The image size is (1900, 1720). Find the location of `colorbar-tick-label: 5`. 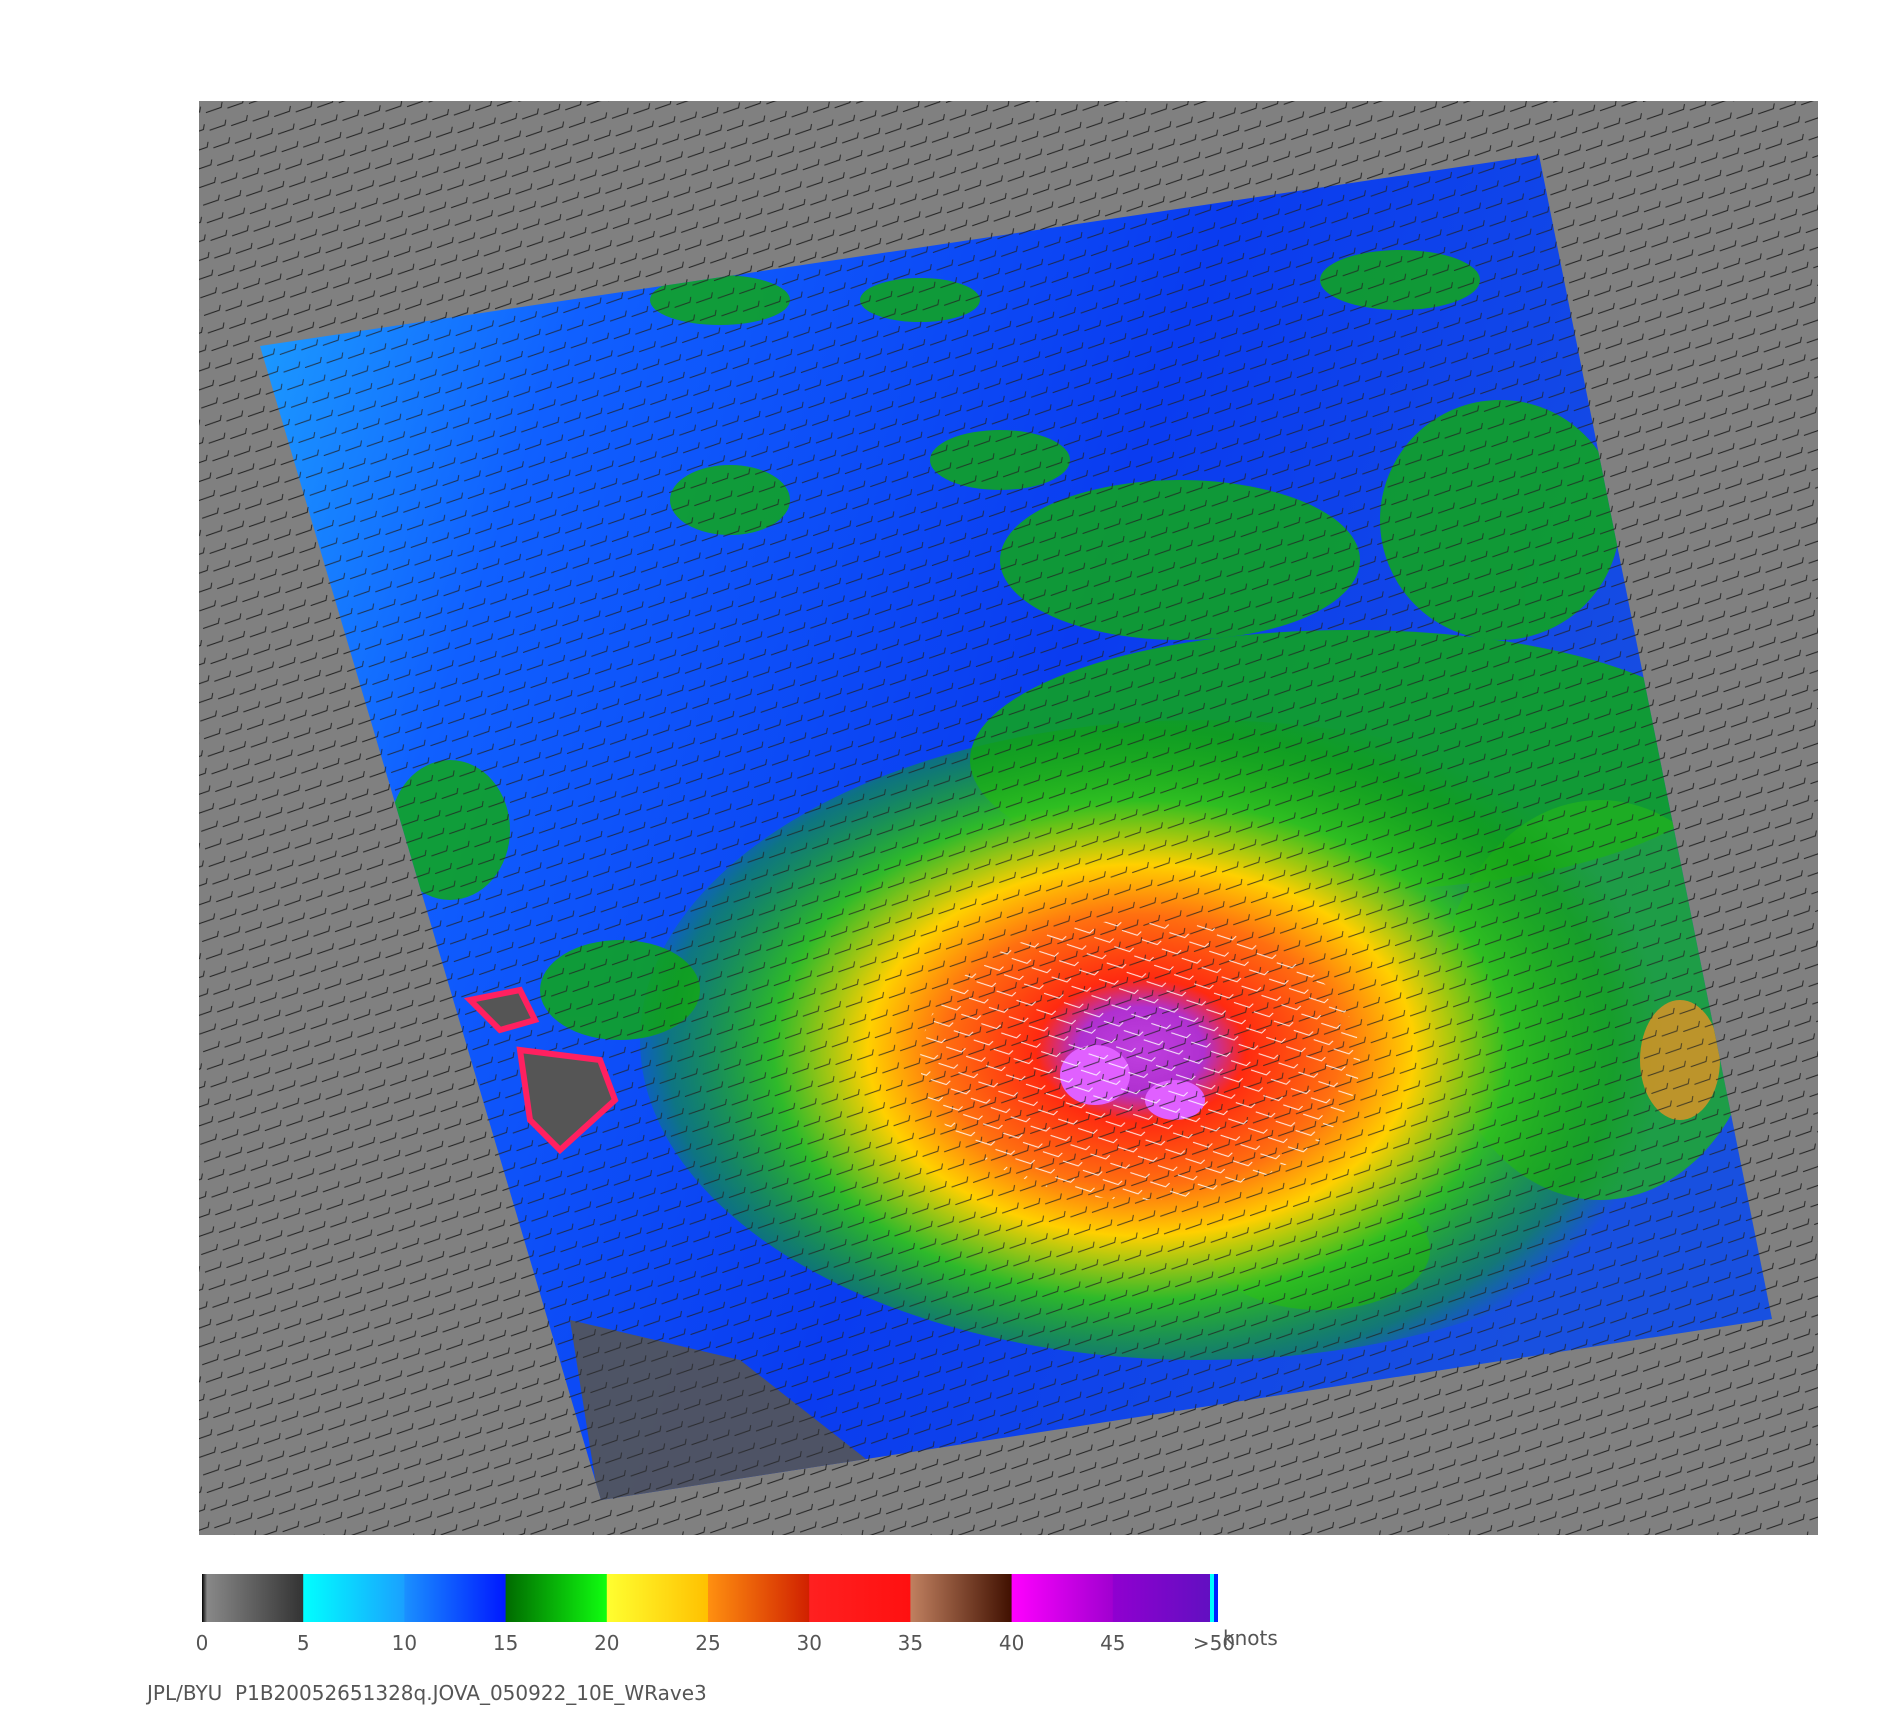

colorbar-tick-label: 5 is located at coordinates (303, 1643).